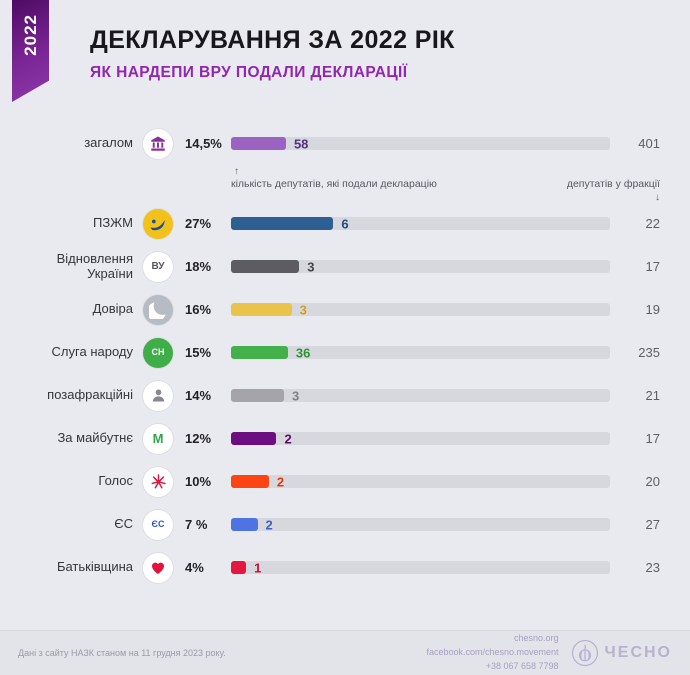 This screenshot has height=675, width=690. I want to click on chart-row: Відновлення України ВУ 18% 3 17, so click(344, 266).